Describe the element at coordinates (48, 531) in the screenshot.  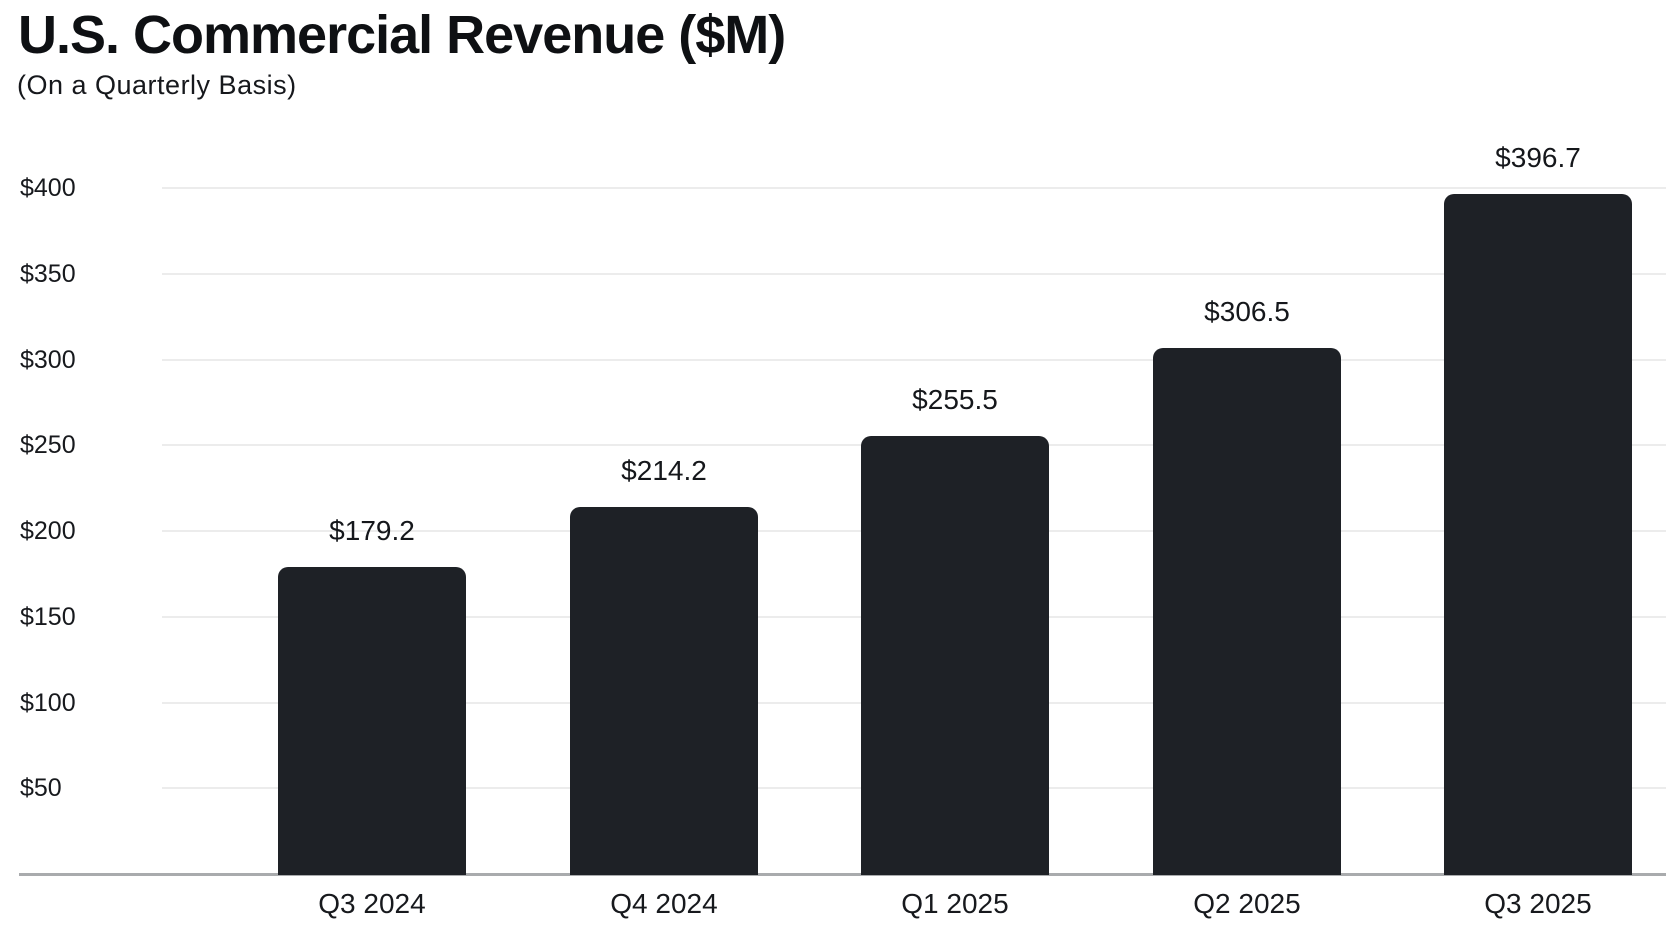
I see `y-axis-tick-label-200: $200` at that location.